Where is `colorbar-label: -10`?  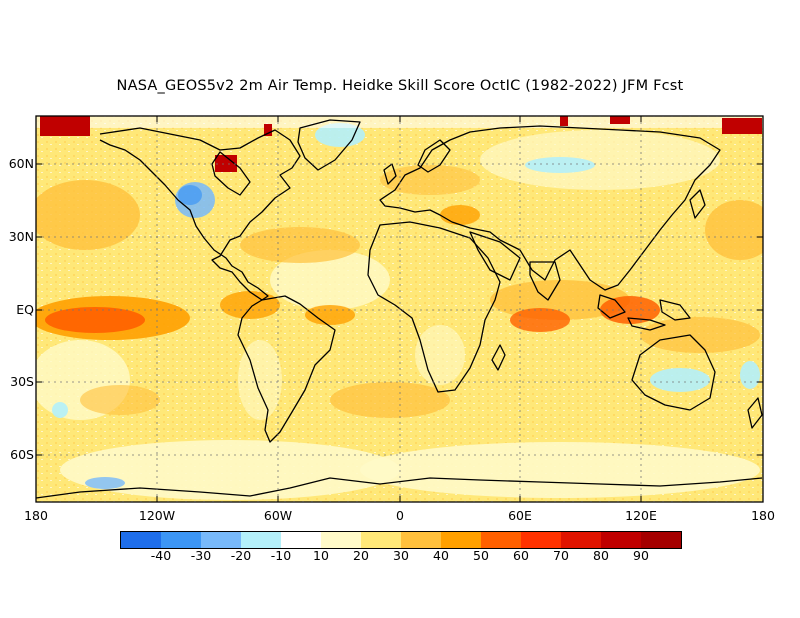
colorbar-label: -10 is located at coordinates (281, 555).